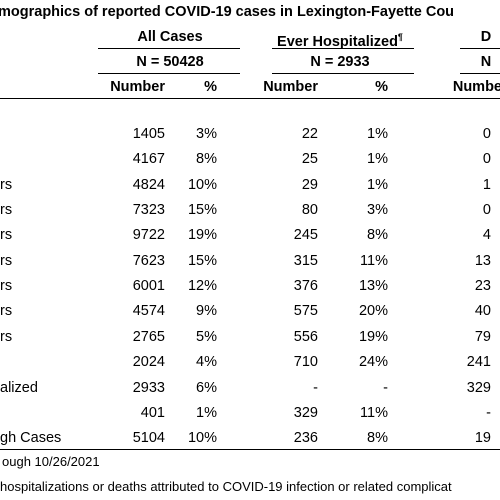  What do you see at coordinates (148, 210) in the screenshot?
I see `cell: 7323` at bounding box center [148, 210].